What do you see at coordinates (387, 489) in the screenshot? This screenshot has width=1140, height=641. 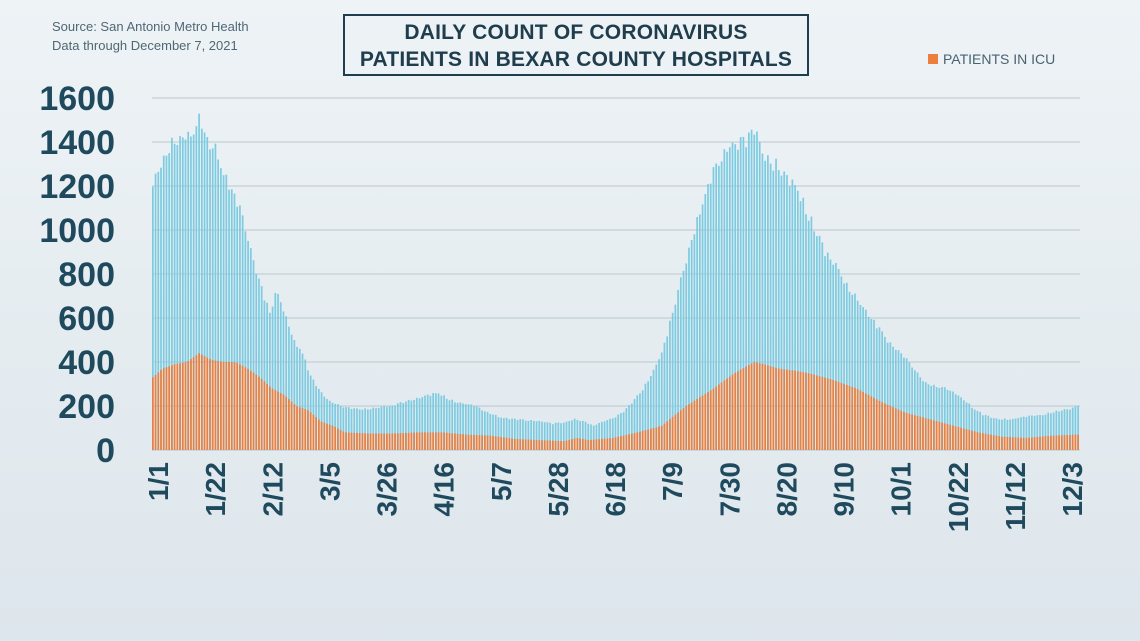 I see `x-tick-label: 3/26` at bounding box center [387, 489].